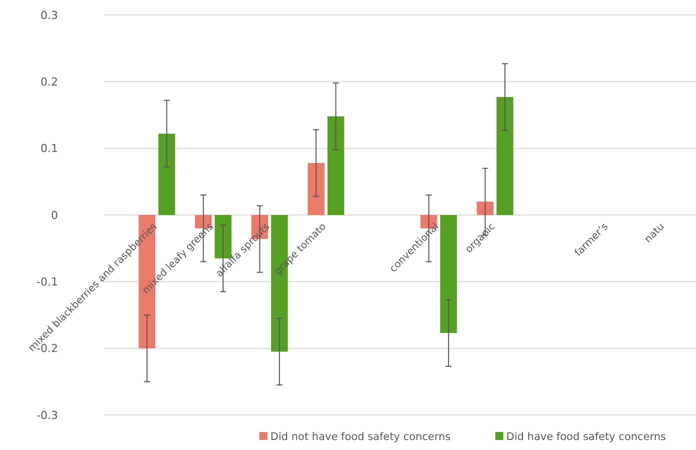  I want to click on y-tick-label: 0.1, so click(49, 149).